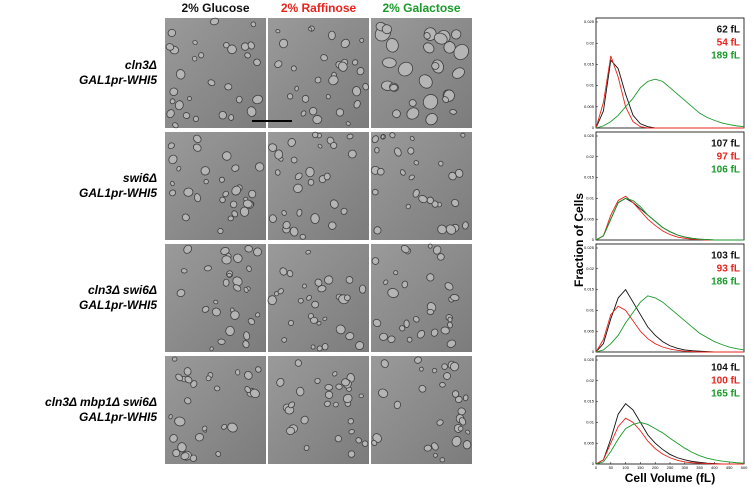 This screenshot has width=754, height=488. What do you see at coordinates (589, 135) in the screenshot?
I see `y-tick-label: 0.025` at bounding box center [589, 135].